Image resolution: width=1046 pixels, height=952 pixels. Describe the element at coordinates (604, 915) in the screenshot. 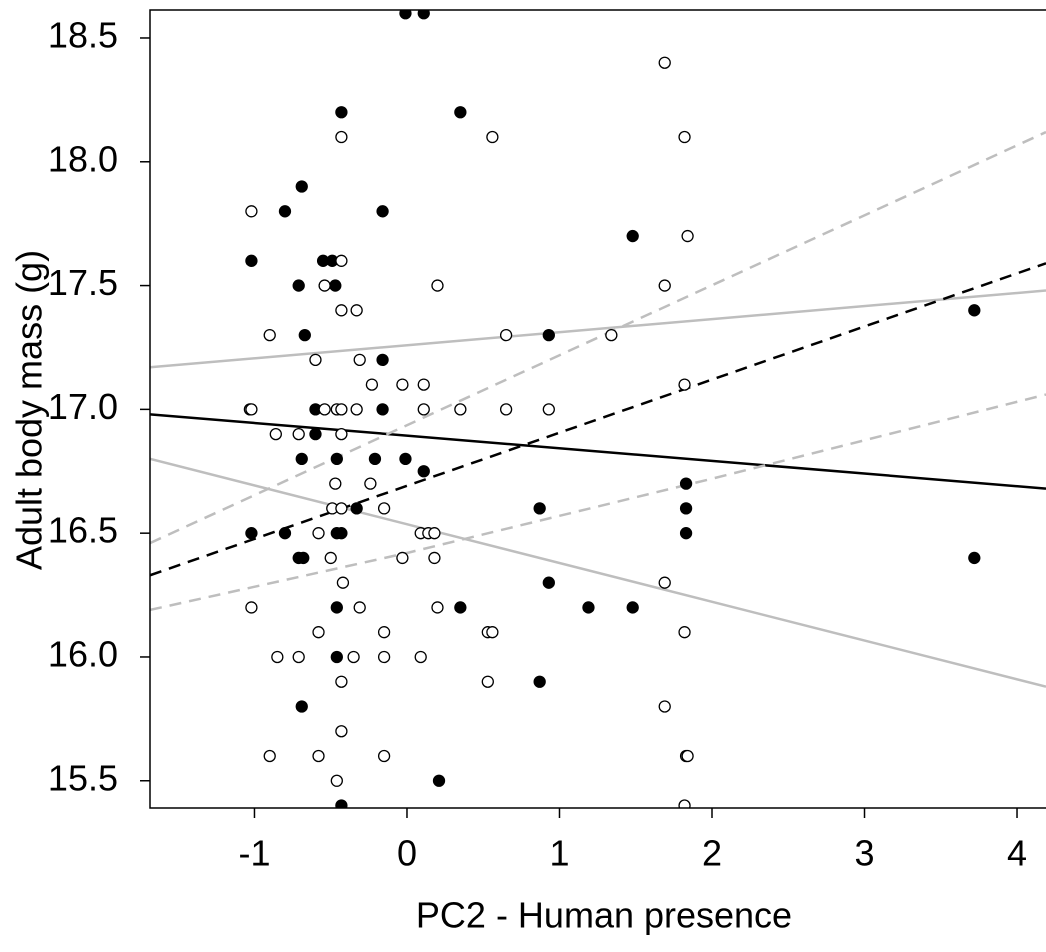

I see `x-axis-label: PC2 - Human presence` at that location.